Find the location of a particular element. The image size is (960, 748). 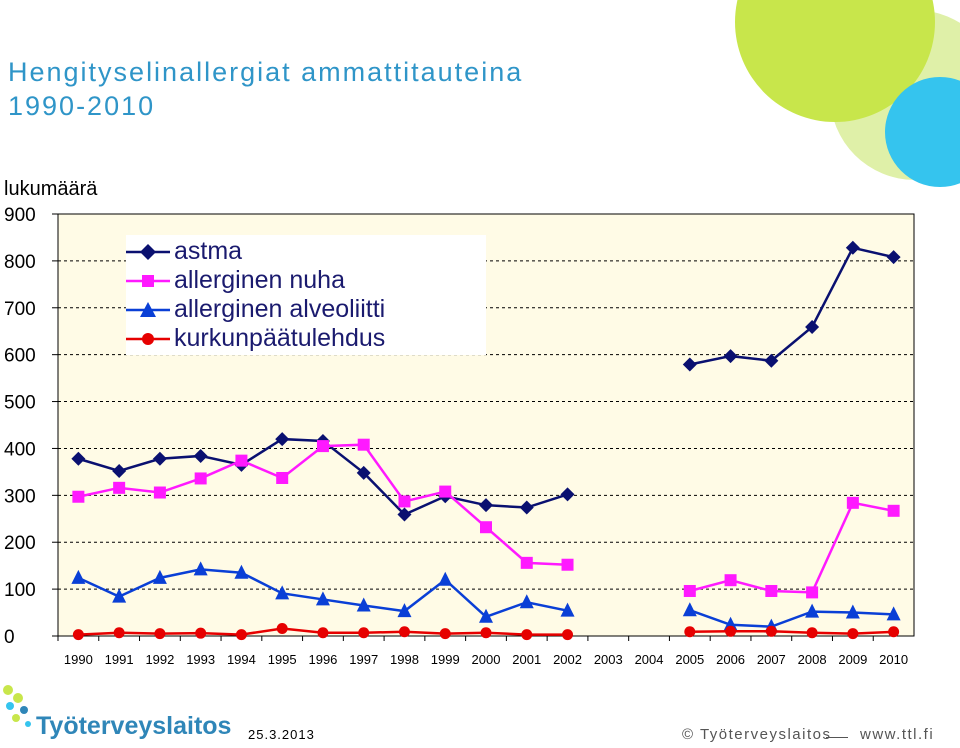

x-tick-label: 1995 is located at coordinates (282, 659).